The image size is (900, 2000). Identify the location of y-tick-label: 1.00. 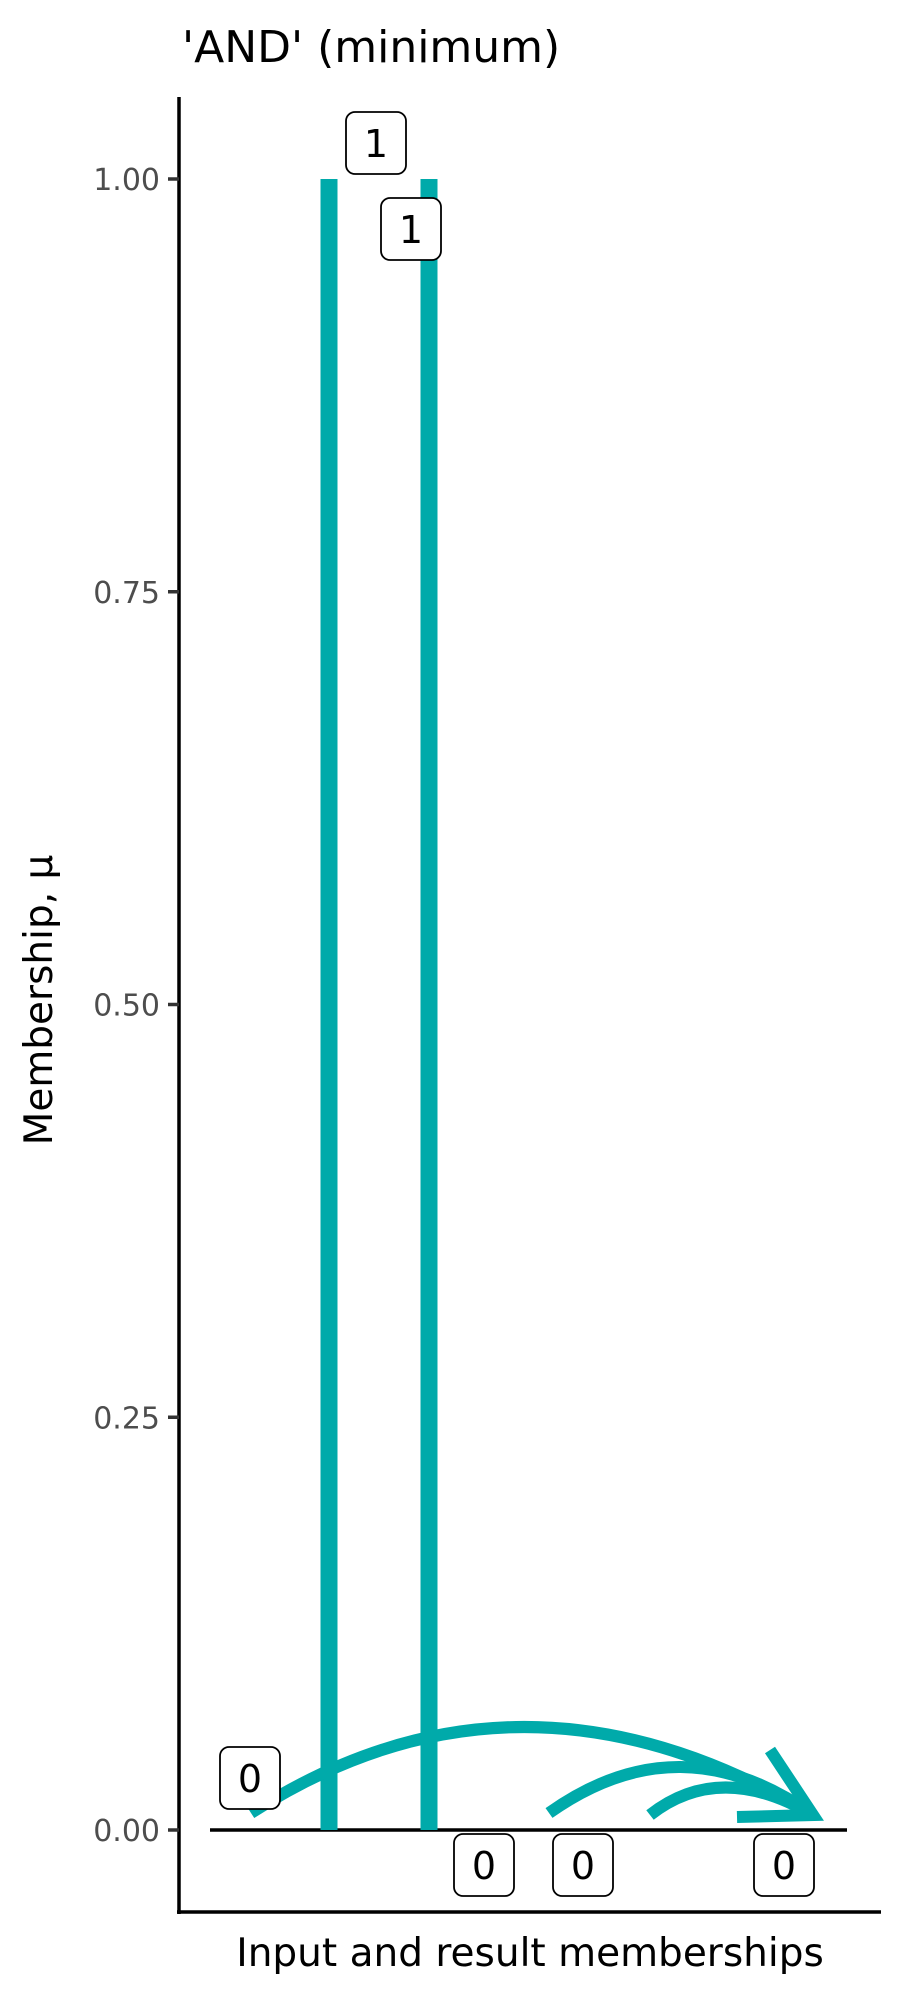
(126, 180).